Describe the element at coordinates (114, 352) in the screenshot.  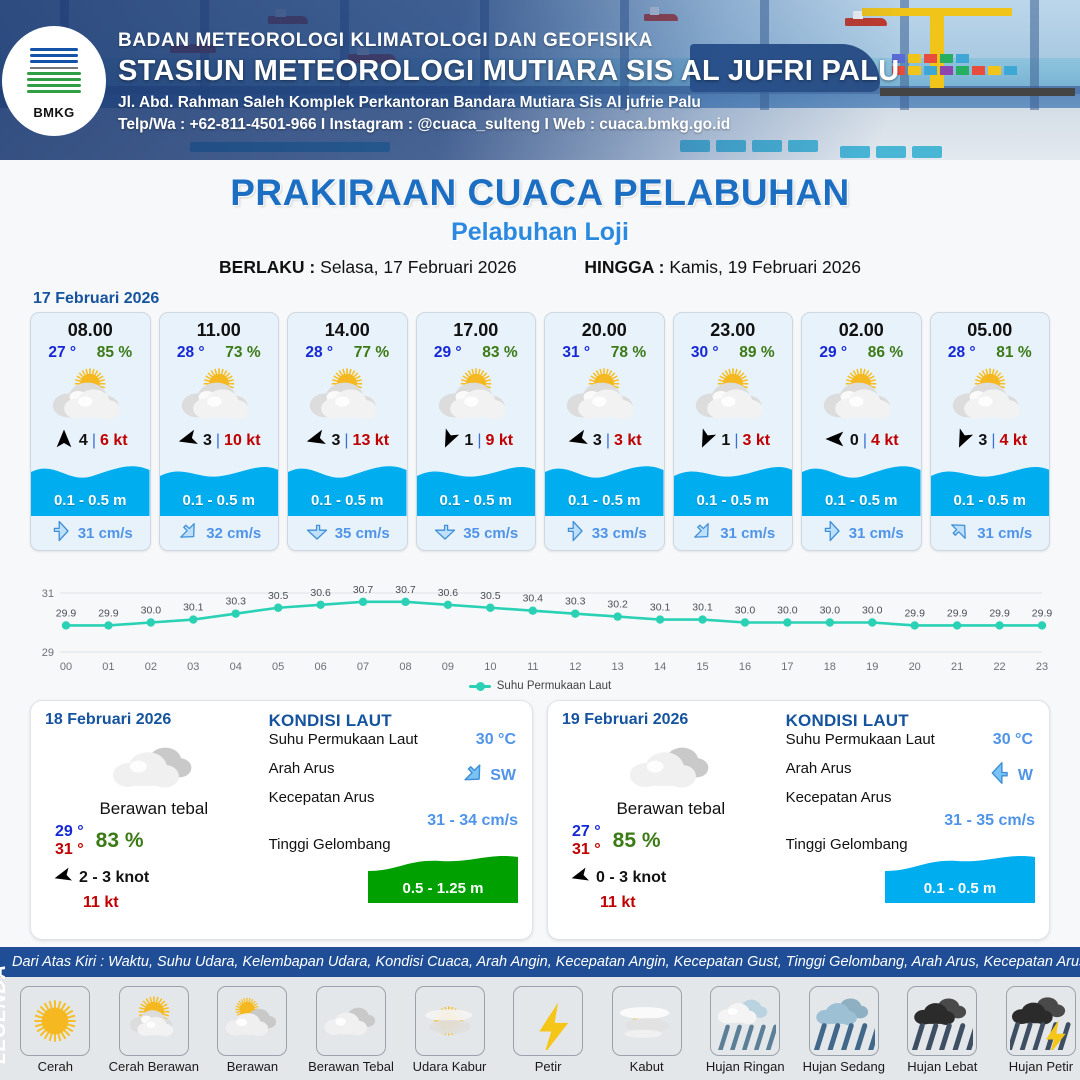
I see `humidity: 85 %` at that location.